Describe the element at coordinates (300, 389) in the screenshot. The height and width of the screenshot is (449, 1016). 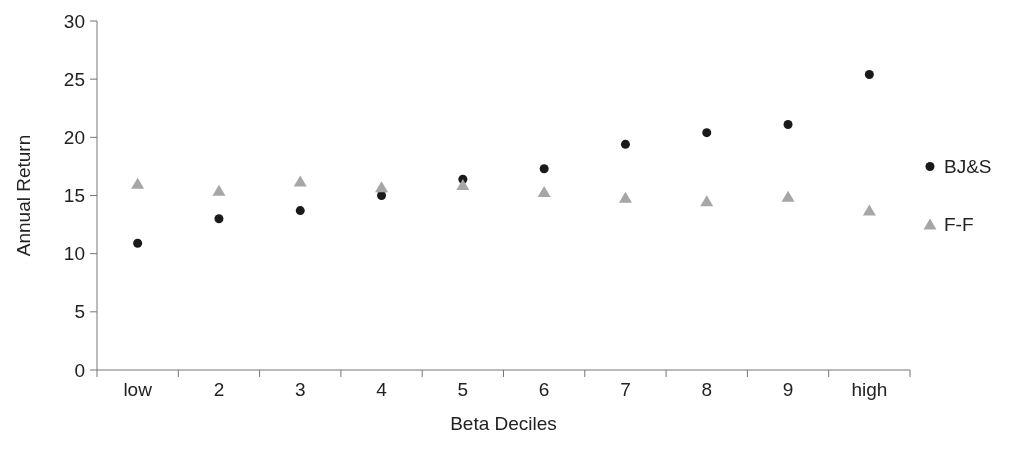
I see `x-tick-label: 3` at that location.